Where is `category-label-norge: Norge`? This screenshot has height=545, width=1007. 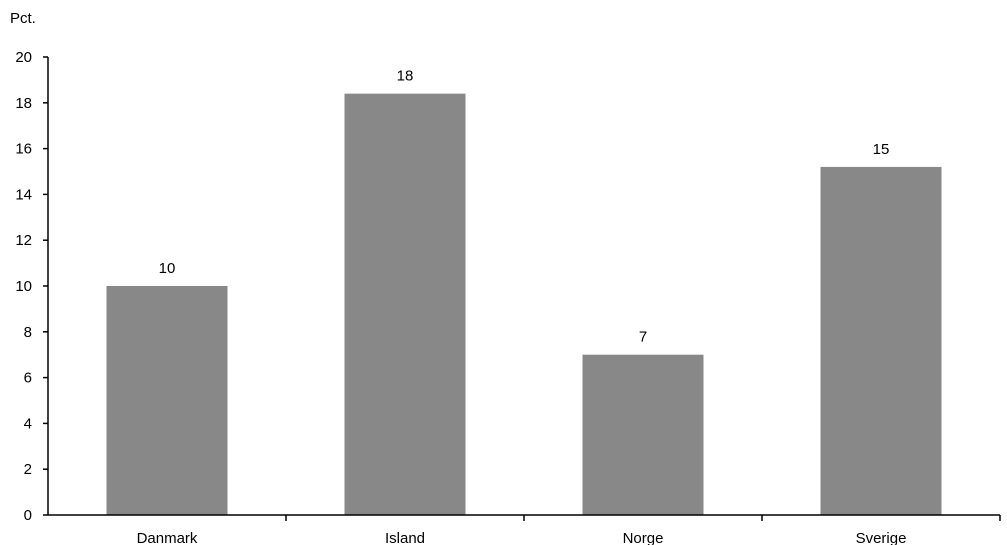
category-label-norge: Norge is located at coordinates (643, 537).